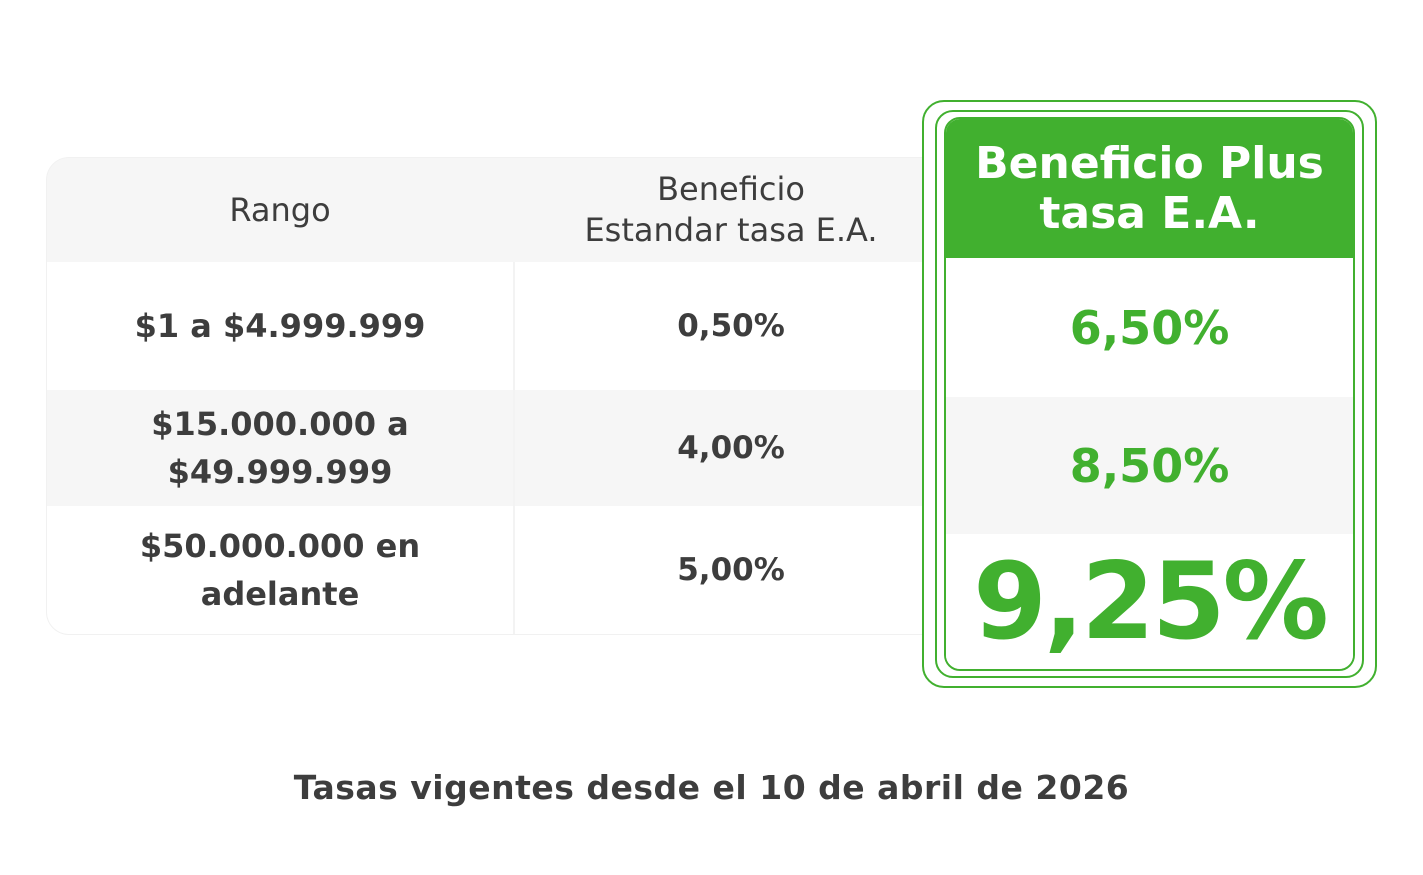  I want to click on range-text-line2: adelante, so click(280, 594).